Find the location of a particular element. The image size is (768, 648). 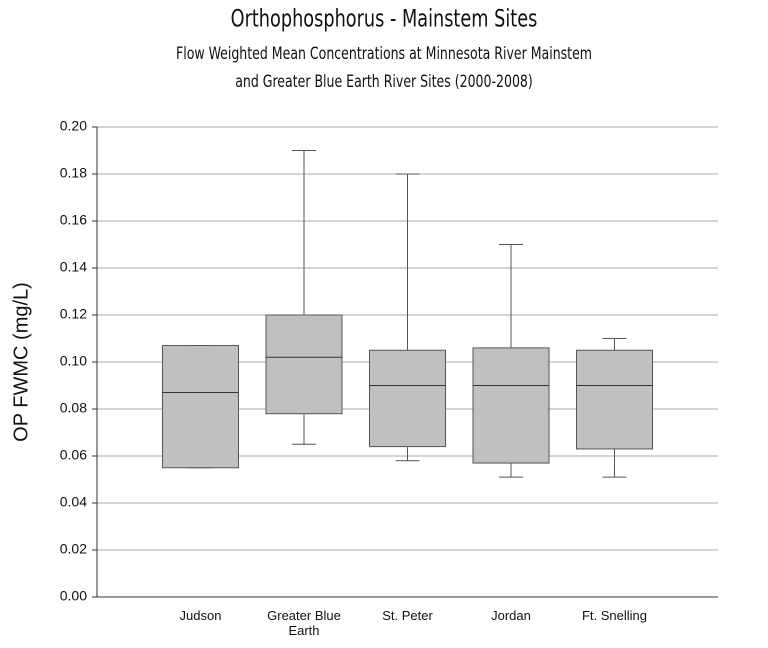

y-tick-label: 0.06 is located at coordinates (73, 455).